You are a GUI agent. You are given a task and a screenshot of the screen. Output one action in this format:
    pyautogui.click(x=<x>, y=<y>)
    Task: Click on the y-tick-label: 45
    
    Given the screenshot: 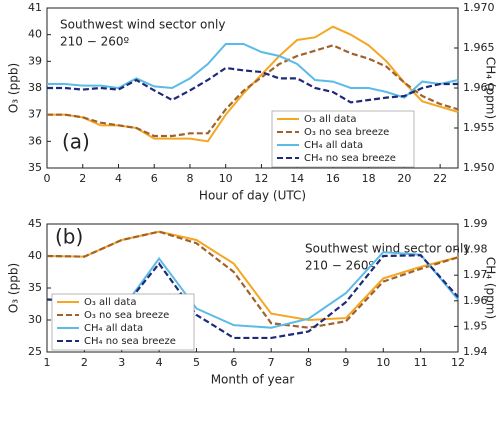 What is the action you would take?
    pyautogui.click(x=35, y=223)
    